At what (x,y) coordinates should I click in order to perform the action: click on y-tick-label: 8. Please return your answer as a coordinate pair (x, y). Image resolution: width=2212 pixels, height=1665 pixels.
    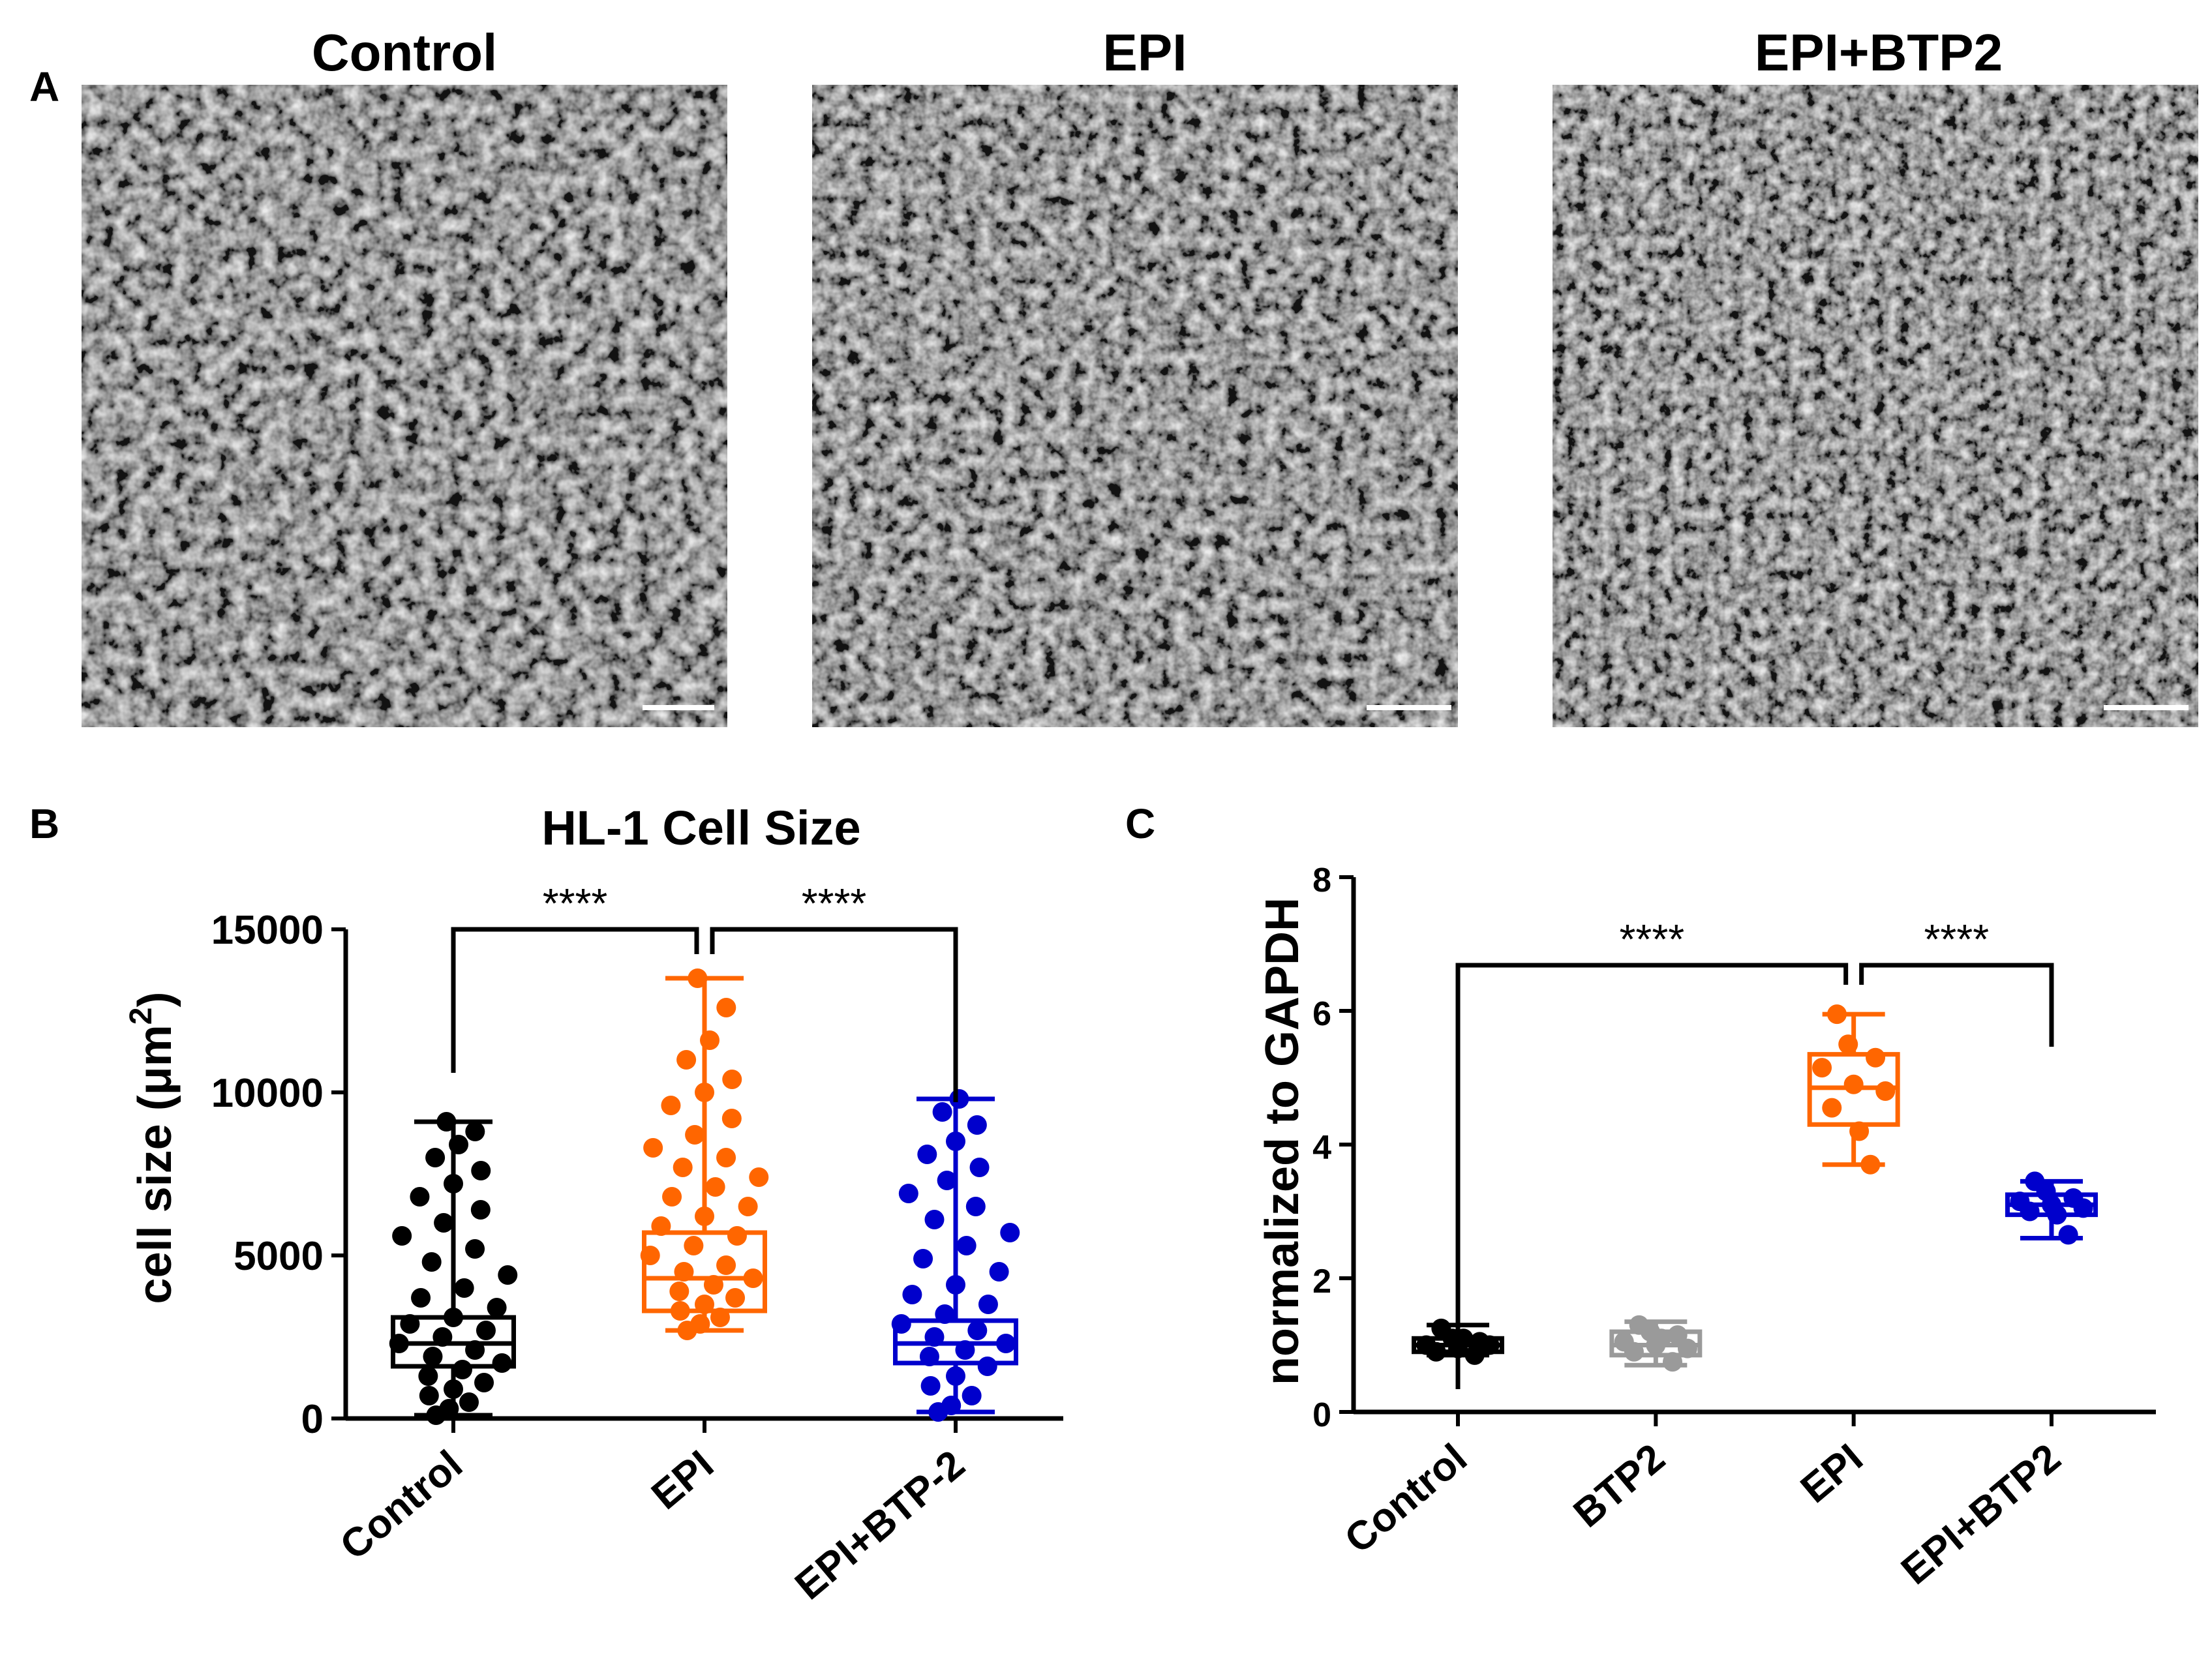
    Looking at the image, I should click on (1321, 881).